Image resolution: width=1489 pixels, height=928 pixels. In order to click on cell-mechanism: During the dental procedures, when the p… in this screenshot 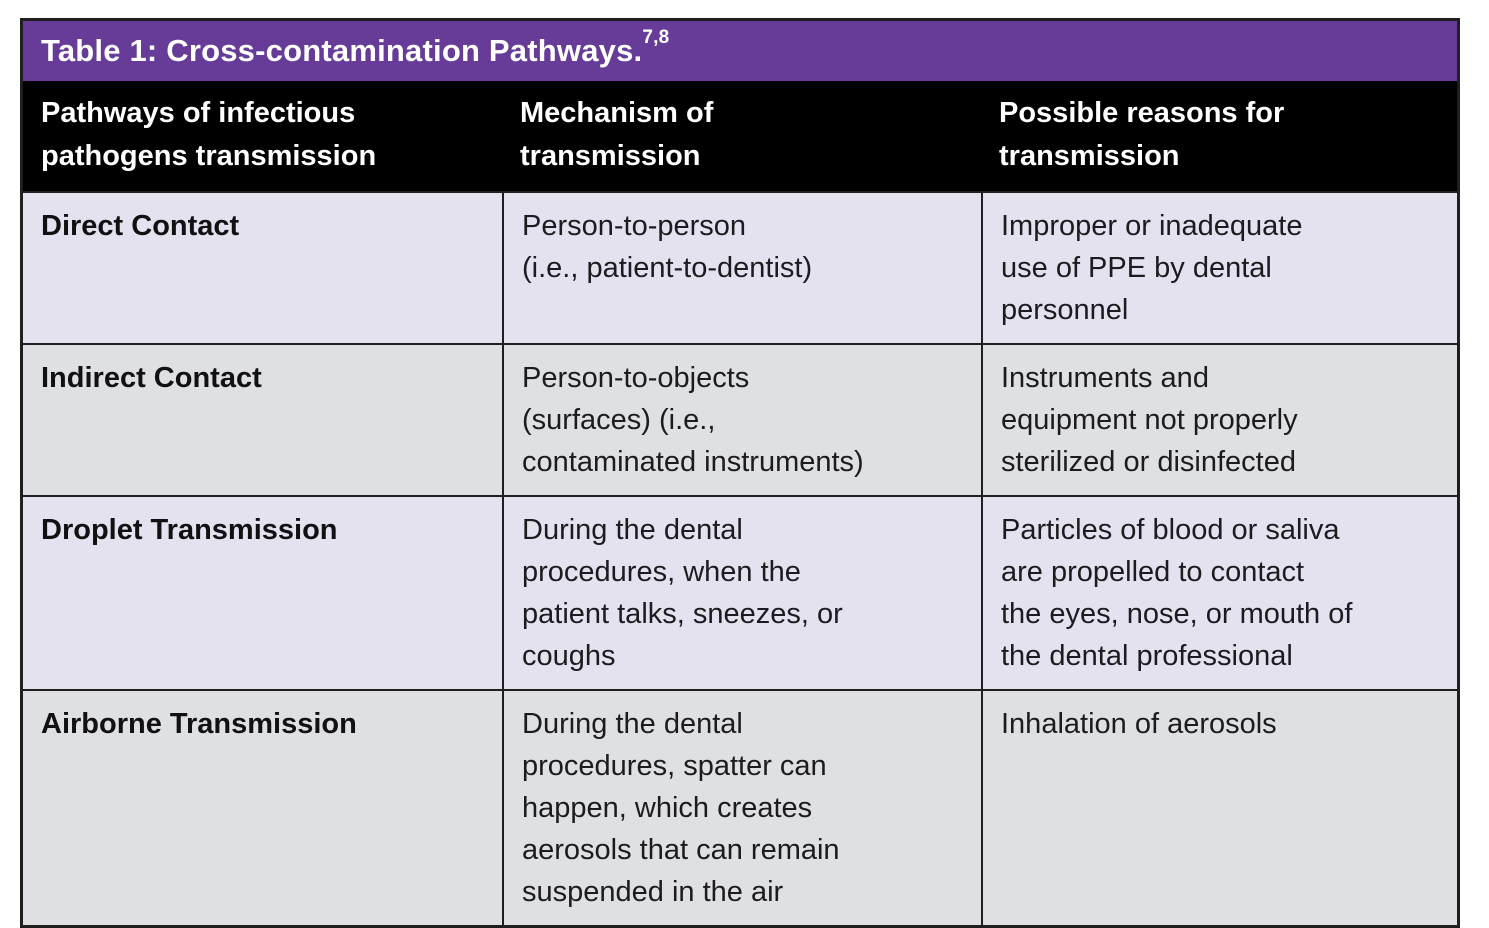, I will do `click(741, 593)`.